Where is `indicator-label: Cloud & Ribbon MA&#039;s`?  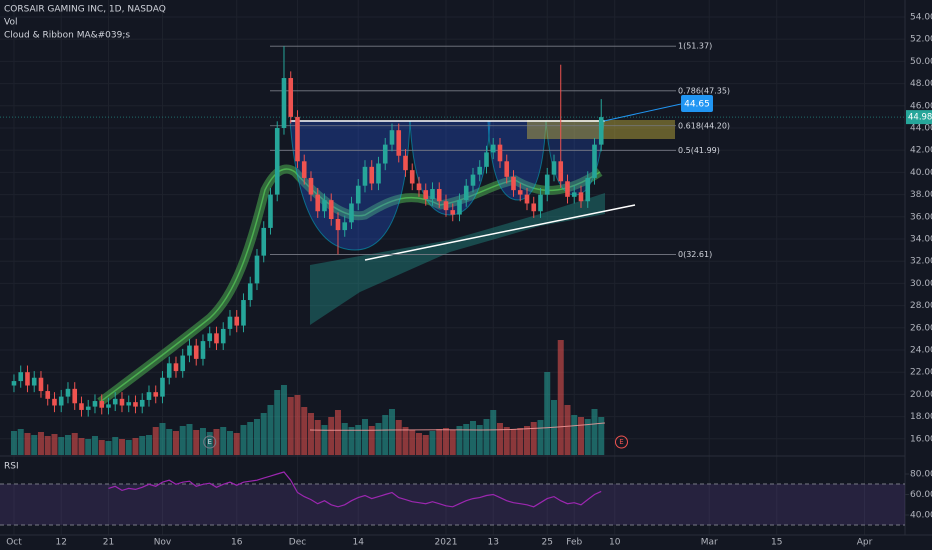 indicator-label: Cloud & Ribbon MA&#039;s is located at coordinates (67, 36).